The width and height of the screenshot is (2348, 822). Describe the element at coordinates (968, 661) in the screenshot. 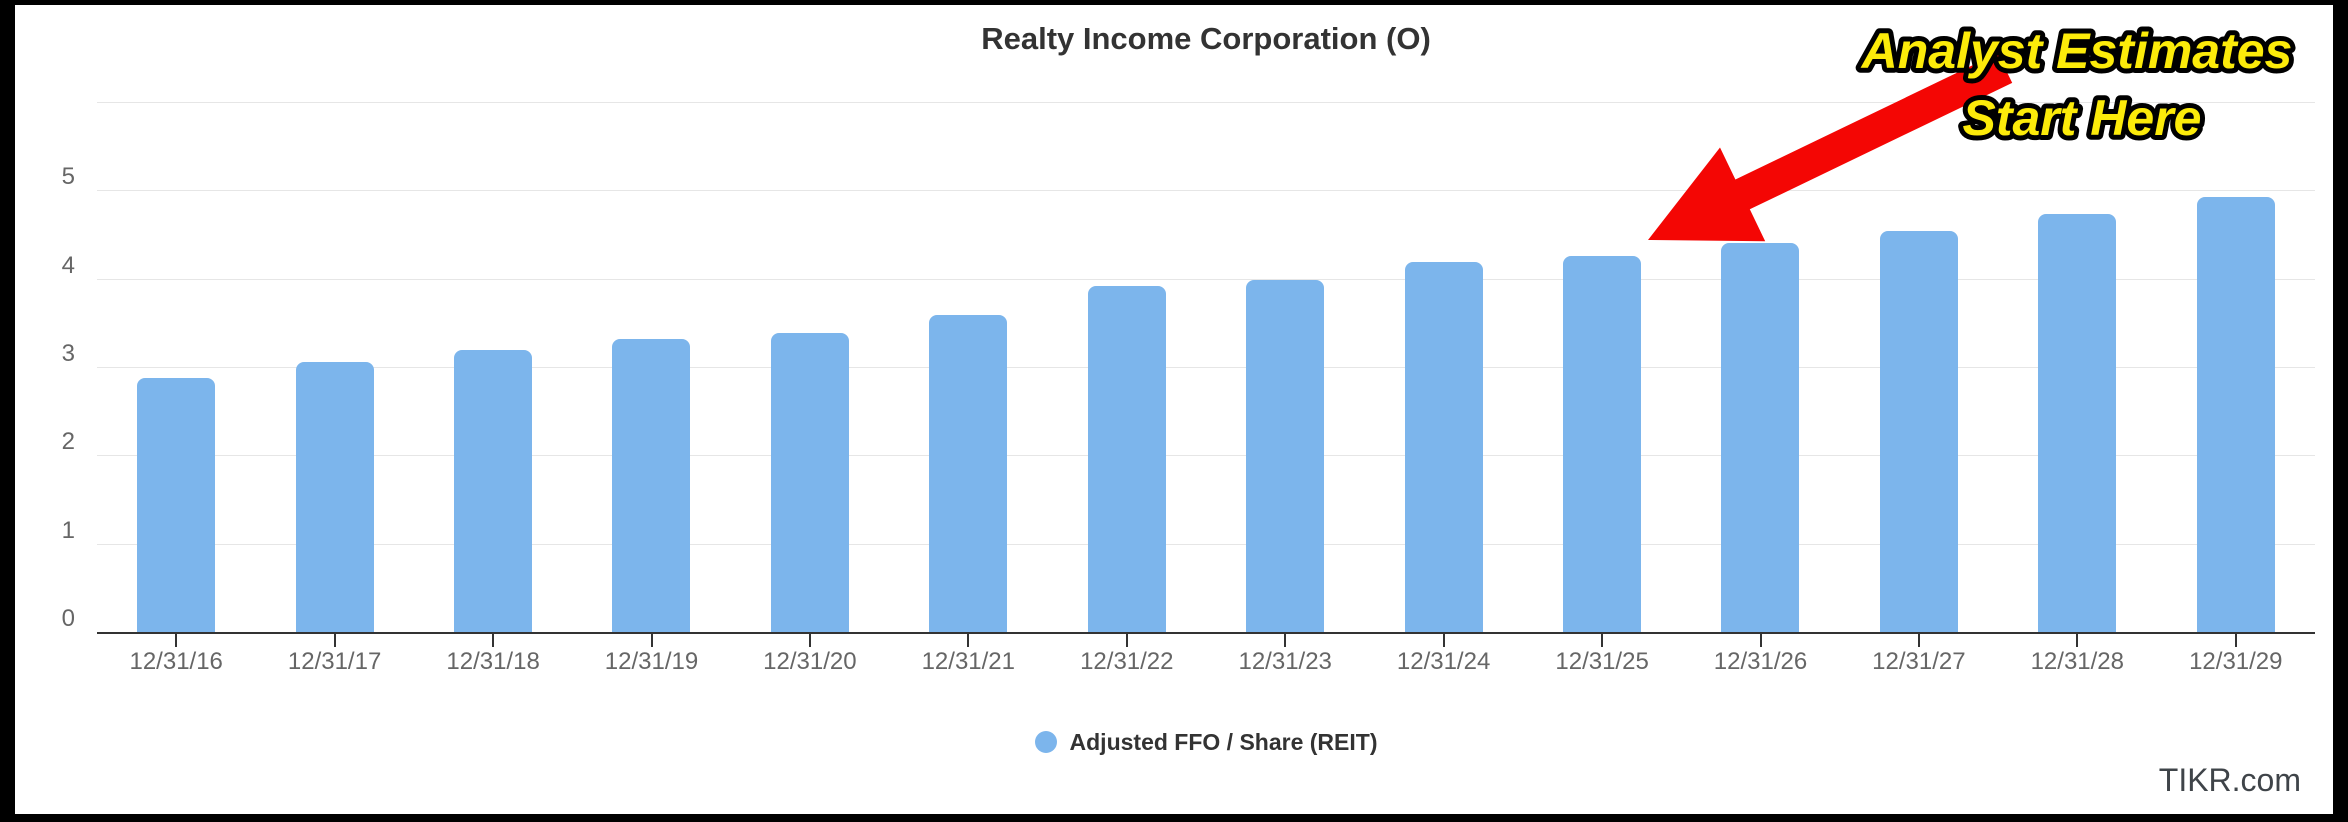

I see `x-axis-label-12-31-21: 12/31/21` at that location.